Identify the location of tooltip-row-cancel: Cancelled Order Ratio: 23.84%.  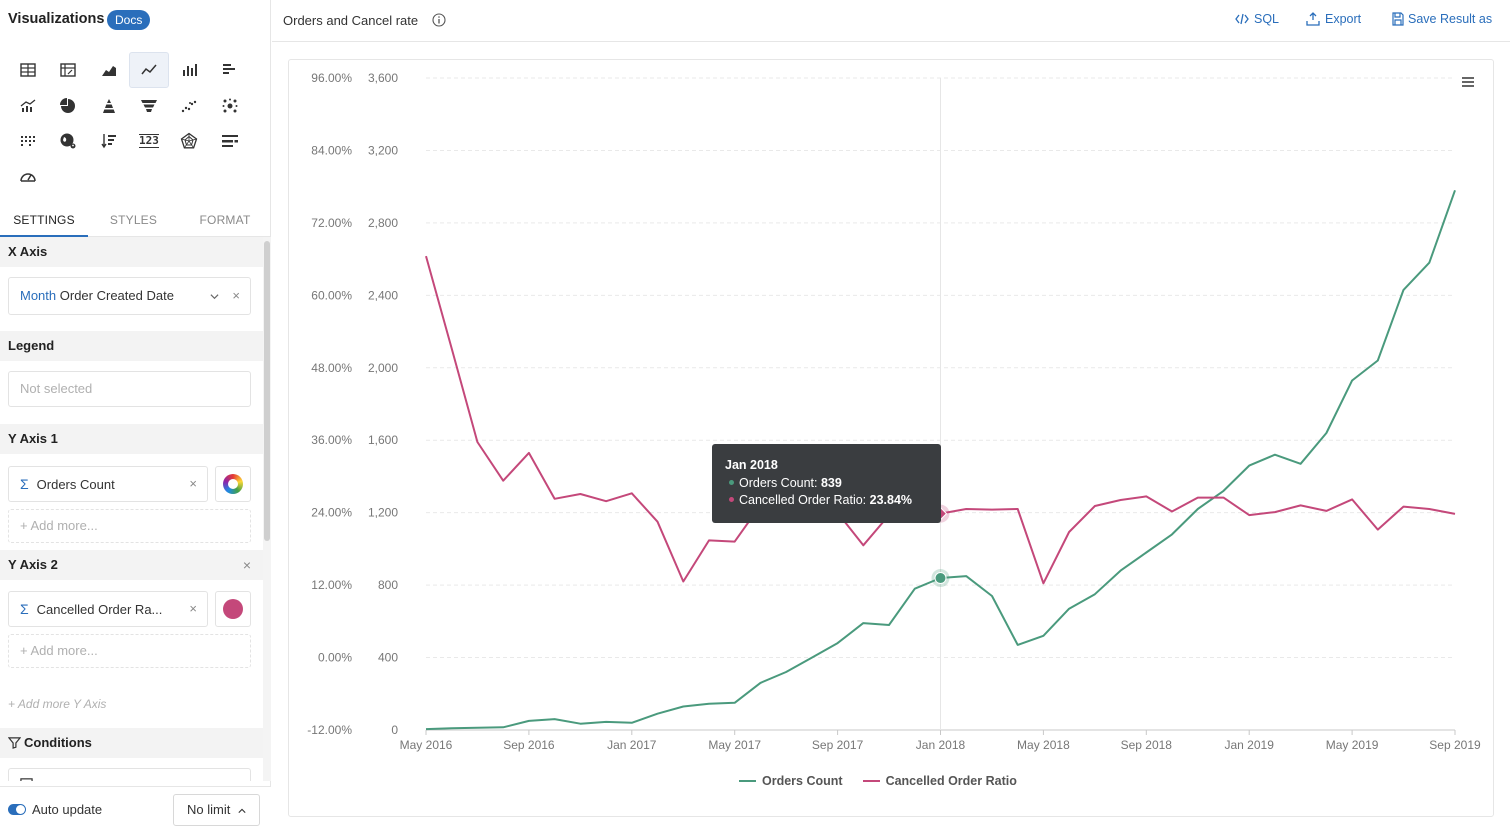
(833, 500).